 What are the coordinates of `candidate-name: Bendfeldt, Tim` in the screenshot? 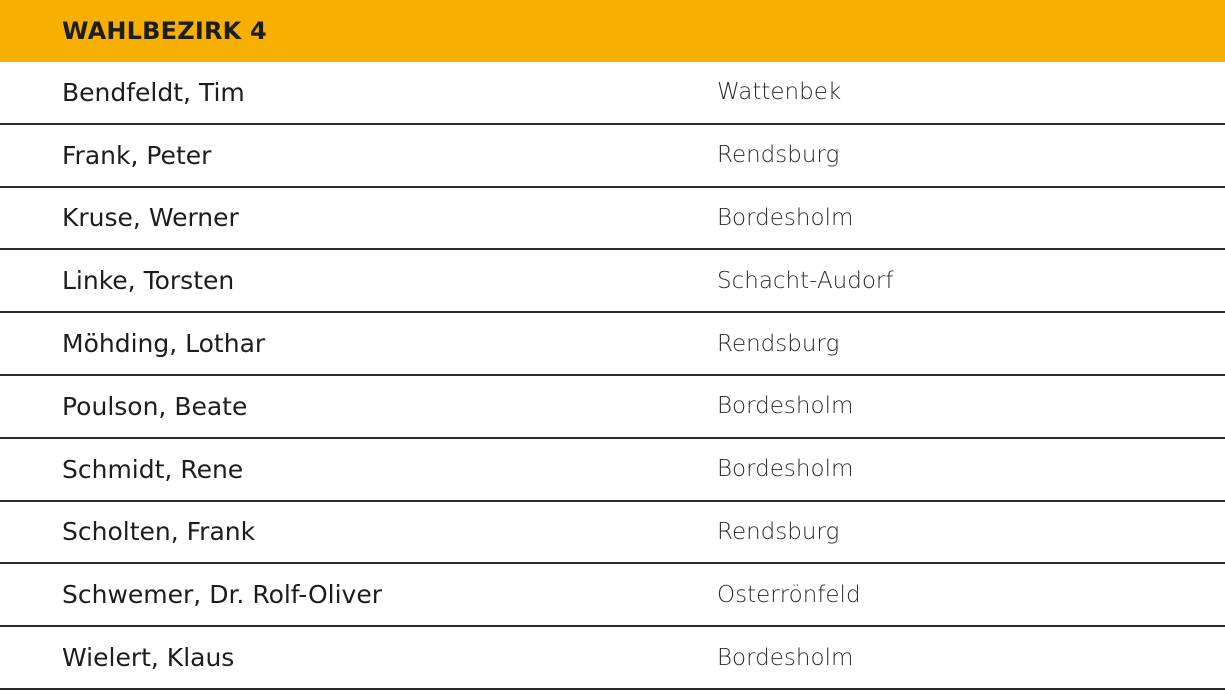 It's located at (153, 92).